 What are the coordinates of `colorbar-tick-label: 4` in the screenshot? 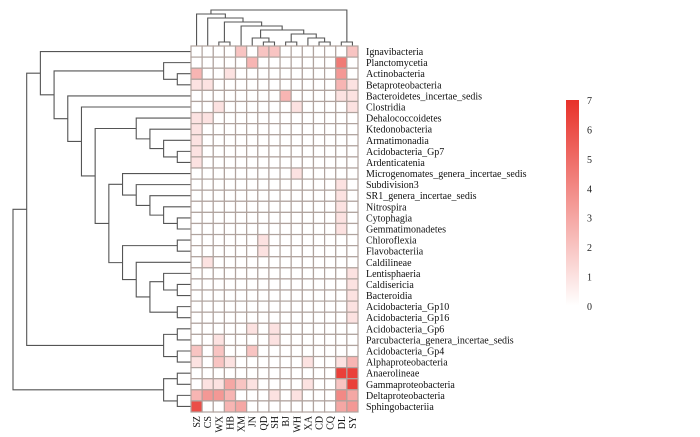 It's located at (589, 189).